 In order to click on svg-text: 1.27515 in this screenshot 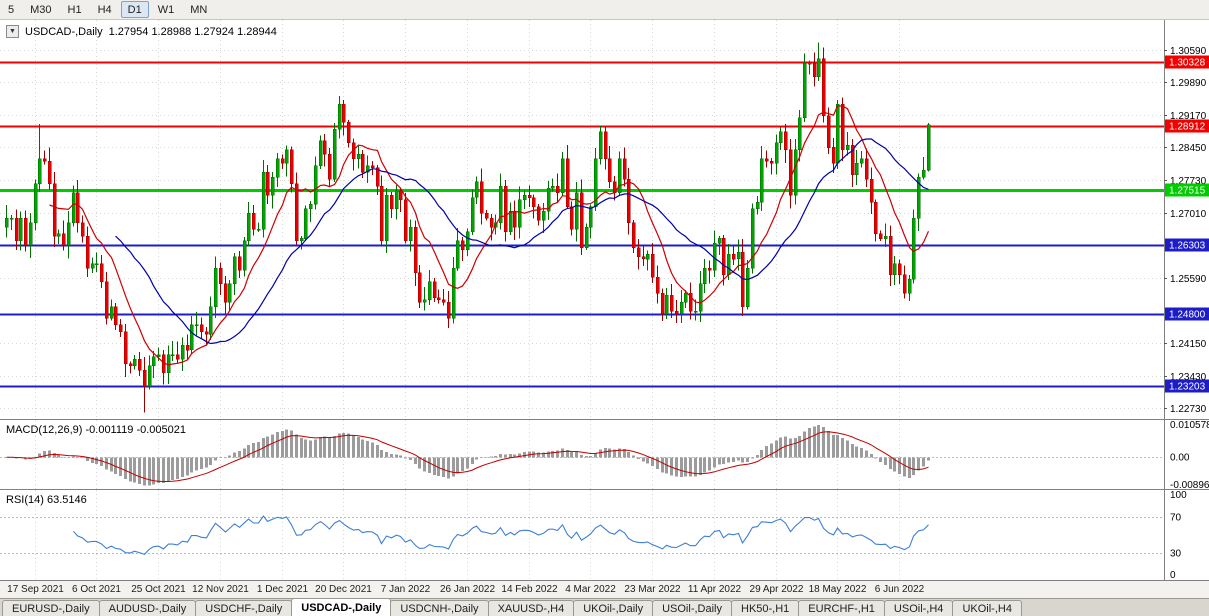, I will do `click(1187, 191)`.